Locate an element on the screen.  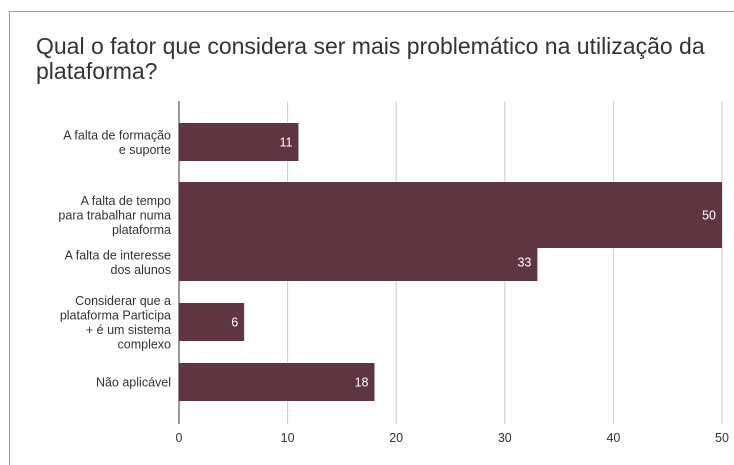
category-label-line: complexo is located at coordinates (145, 344).